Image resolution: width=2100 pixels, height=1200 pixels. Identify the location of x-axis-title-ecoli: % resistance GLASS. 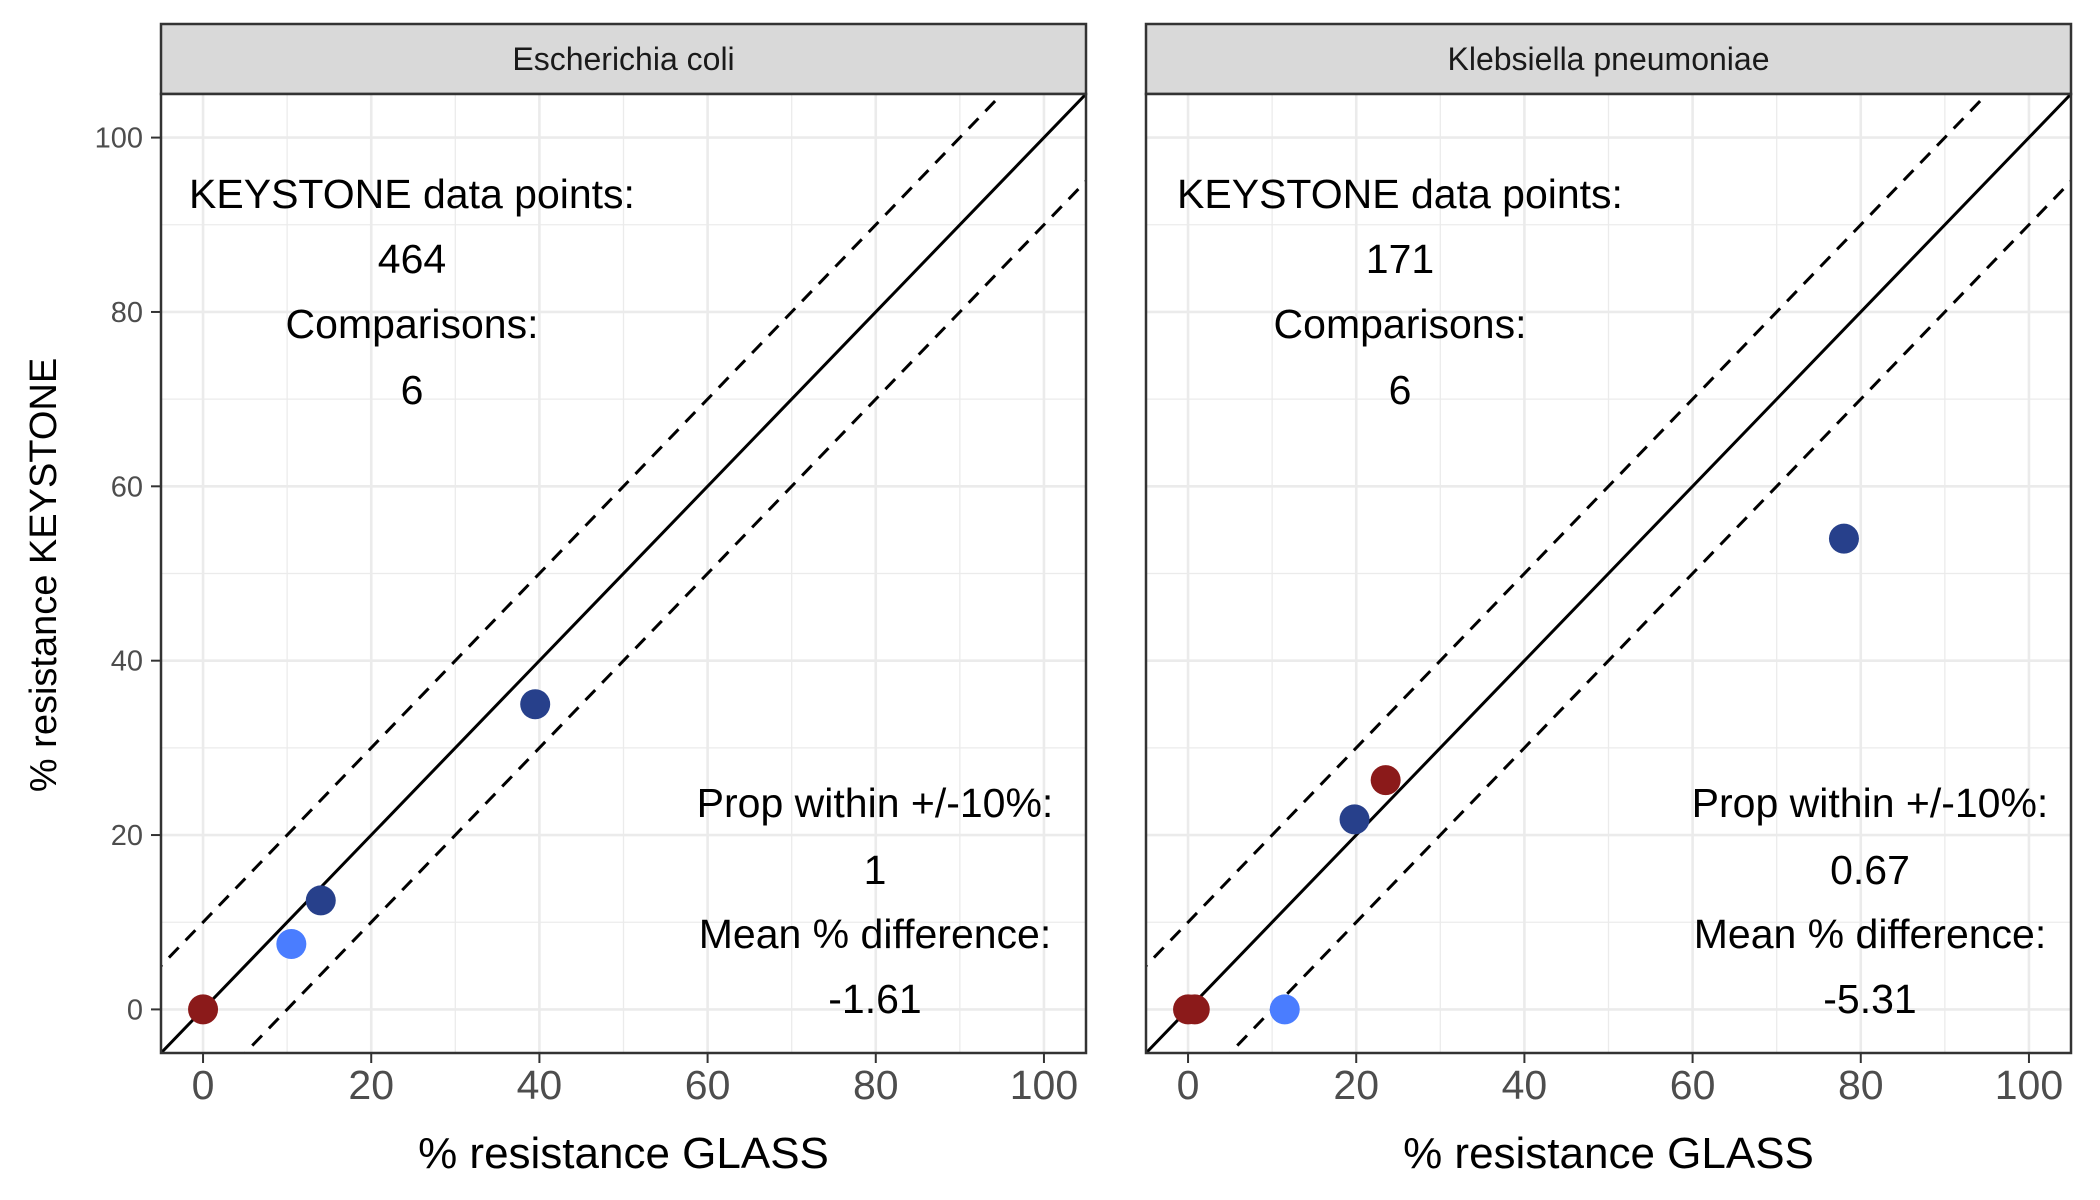
(623, 1153).